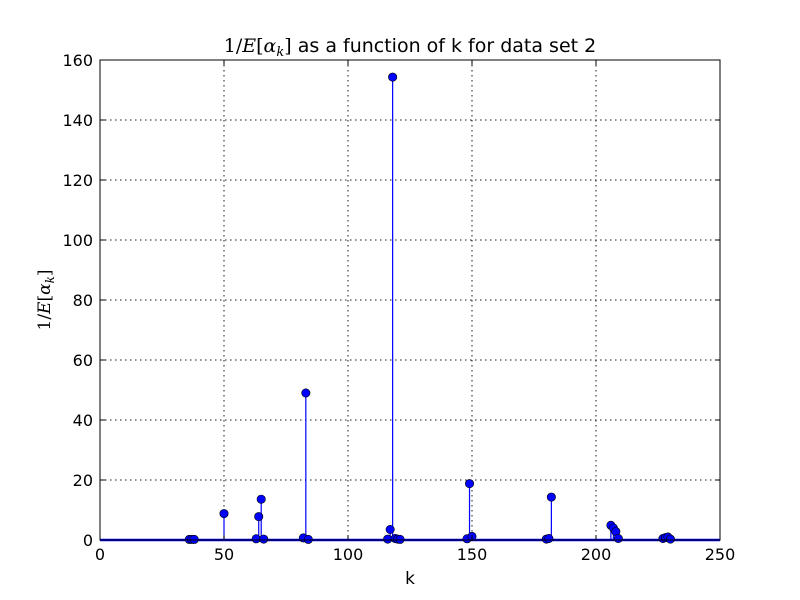 The width and height of the screenshot is (800, 600). Describe the element at coordinates (77, 120) in the screenshot. I see `y-tick-label: 140` at that location.